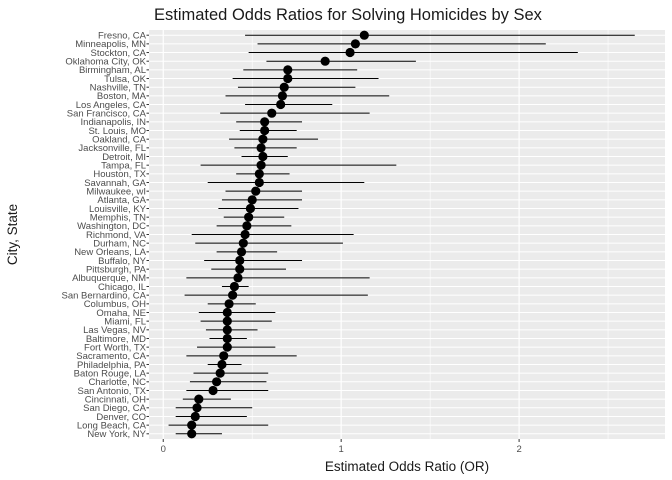 The image size is (672, 480). I want to click on x-axis-title: Estimated Odds Ratio (OR), so click(407, 466).